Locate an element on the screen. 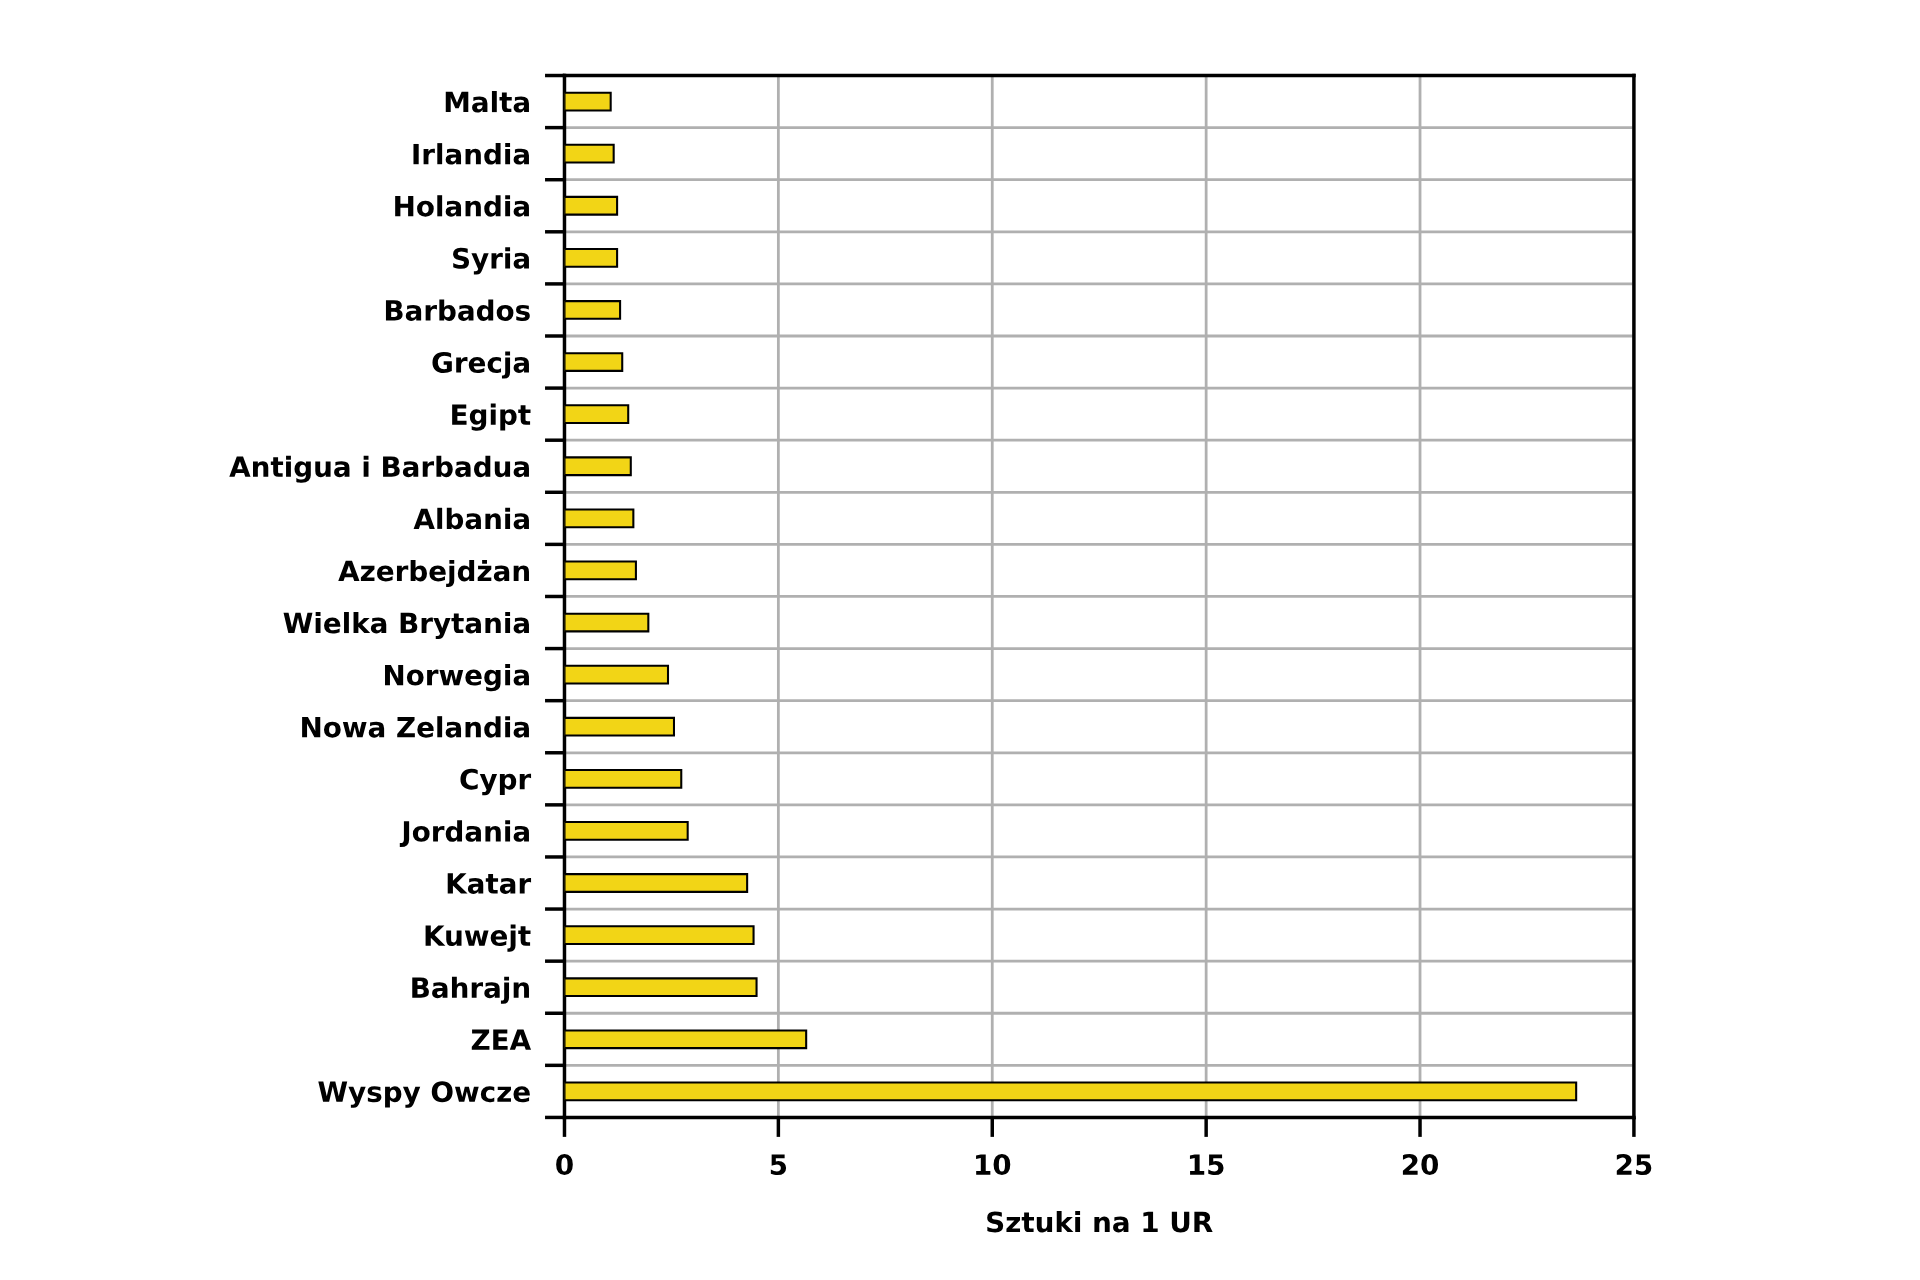  y-tick-label: Bahrajn is located at coordinates (470, 990).